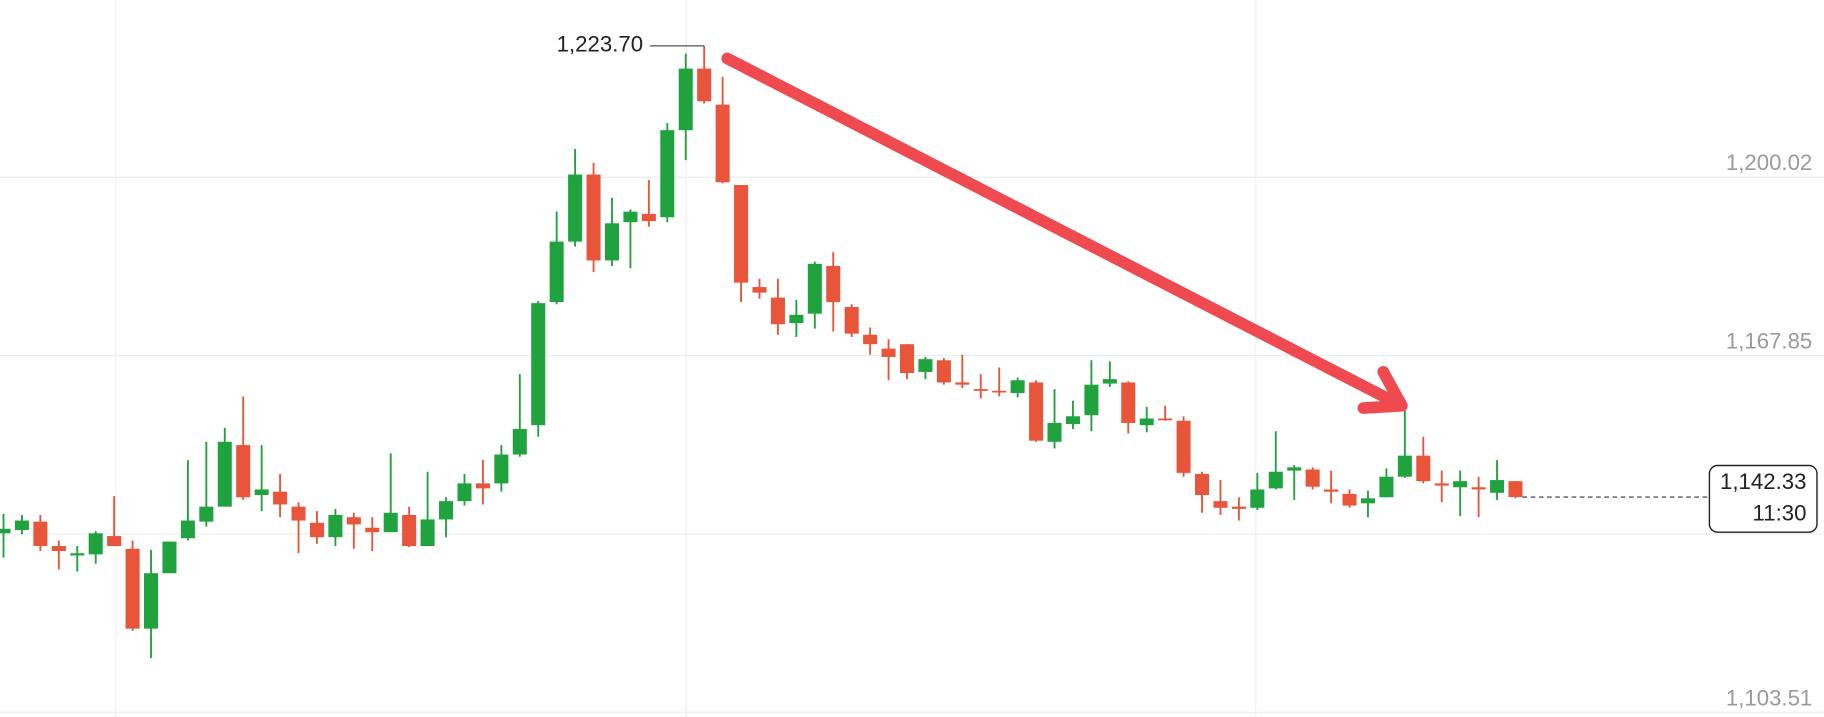 This screenshot has width=1824, height=717. I want to click on countdown-label: 11:30, so click(1780, 512).